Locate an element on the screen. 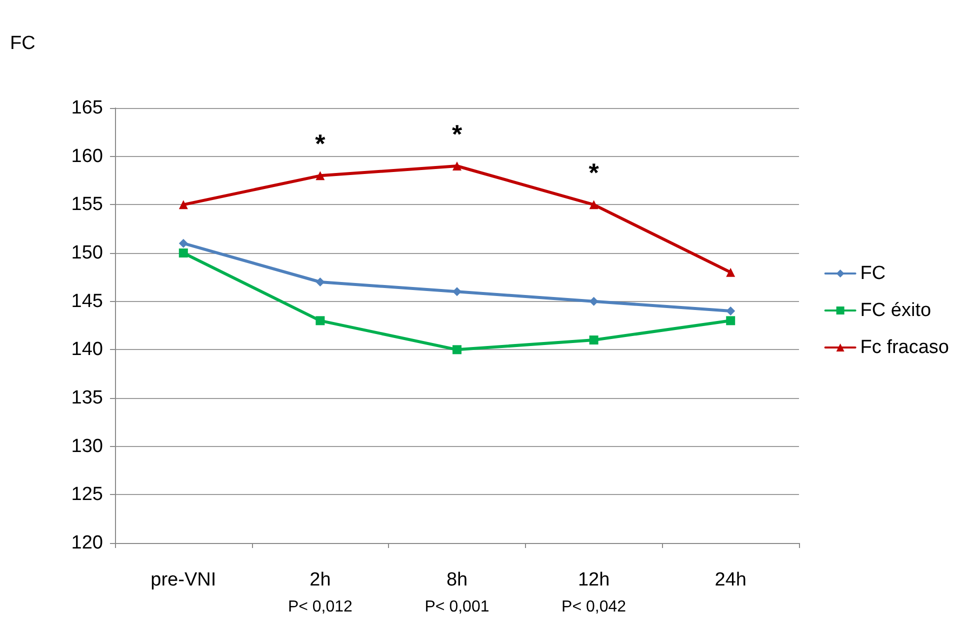 The image size is (959, 621). legend-label: FC éxito is located at coordinates (896, 310).